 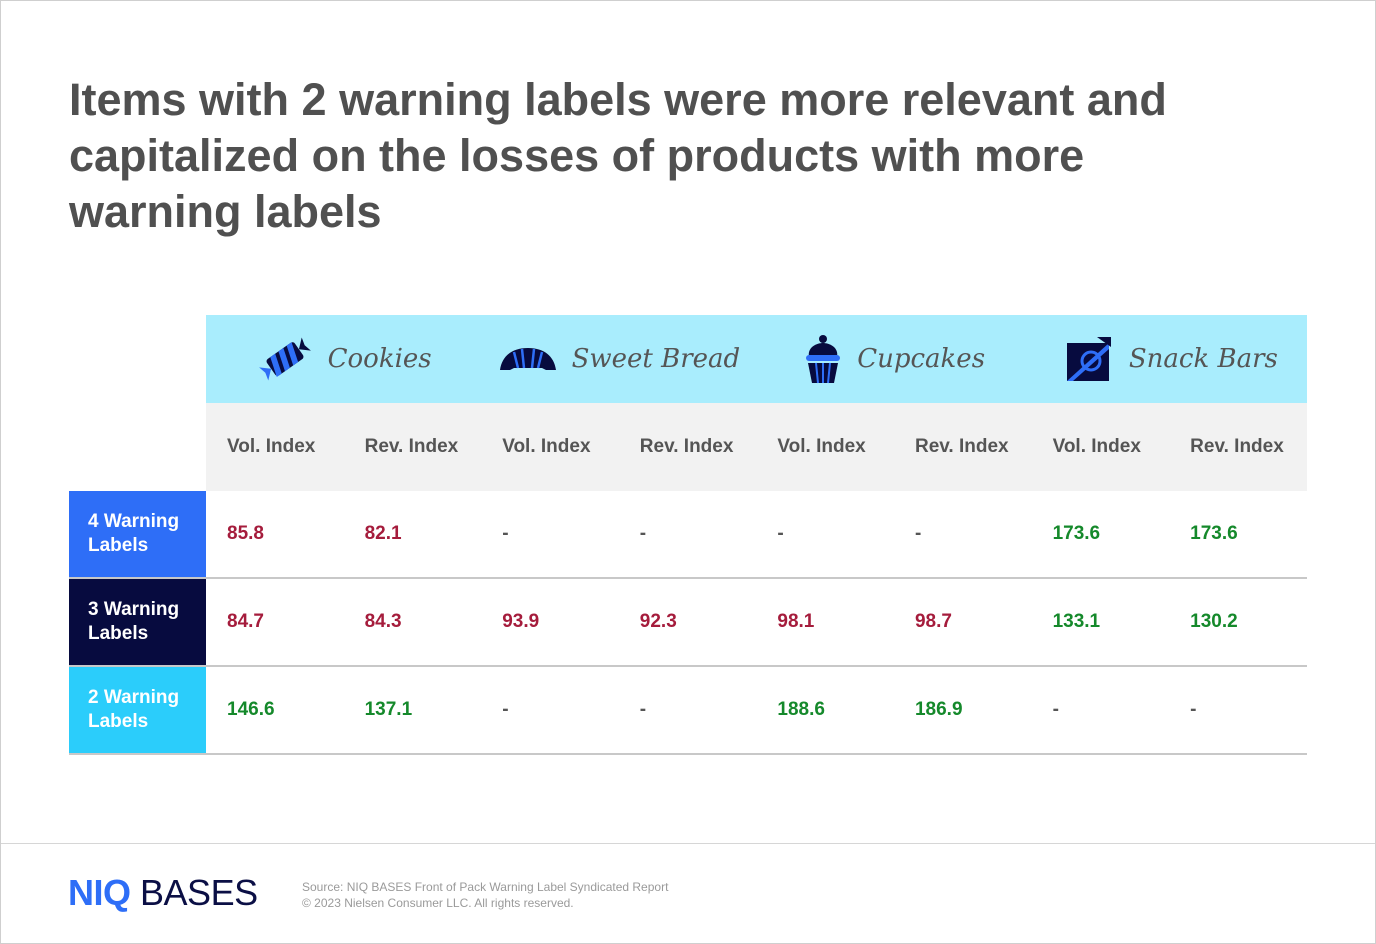 I want to click on table-cell: 188.6, so click(x=801, y=709).